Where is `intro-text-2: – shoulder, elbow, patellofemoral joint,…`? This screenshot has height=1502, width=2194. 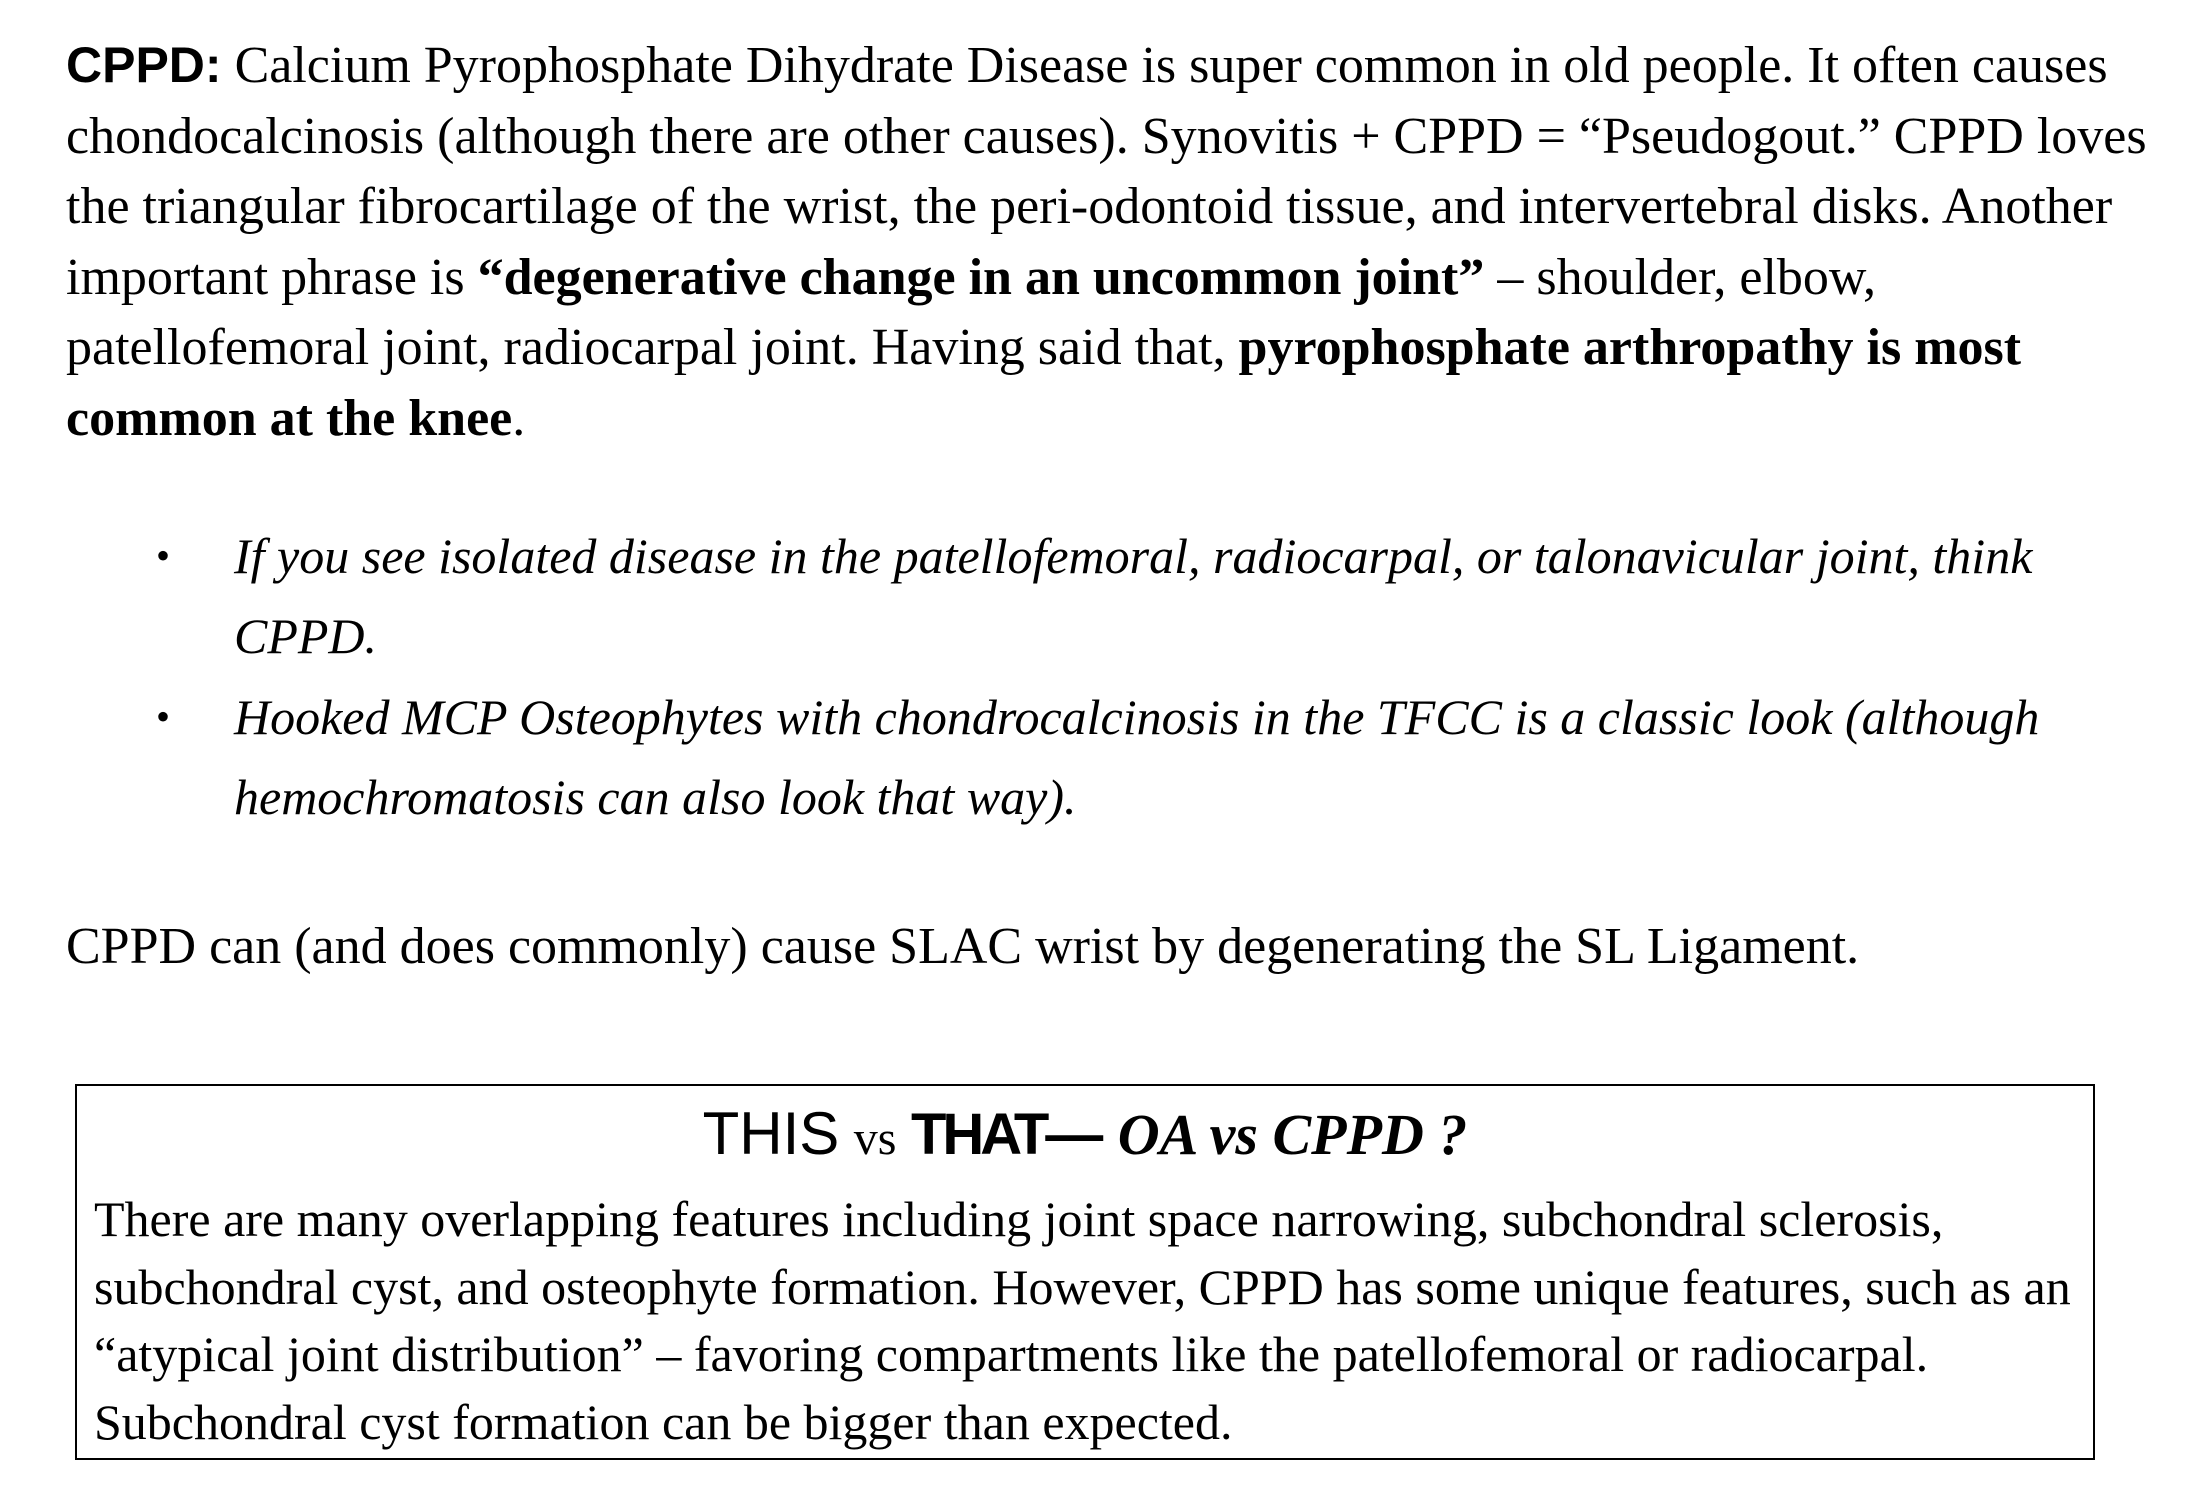
intro-text-2: – shoulder, elbow, patellofemoral joint,… is located at coordinates (971, 312).